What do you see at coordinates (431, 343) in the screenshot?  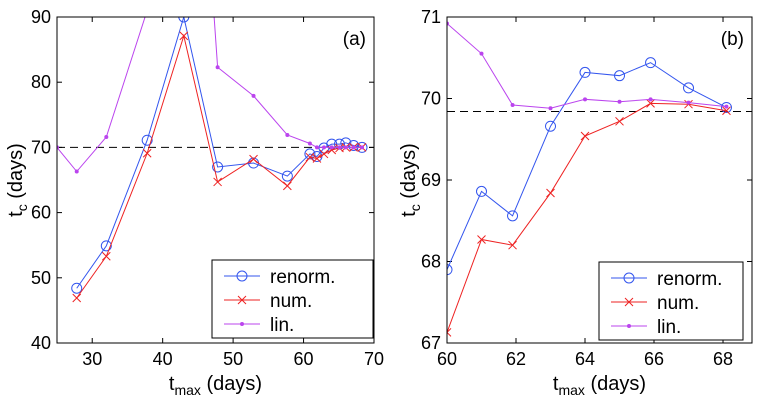 I see `y-tick-label: 67` at bounding box center [431, 343].